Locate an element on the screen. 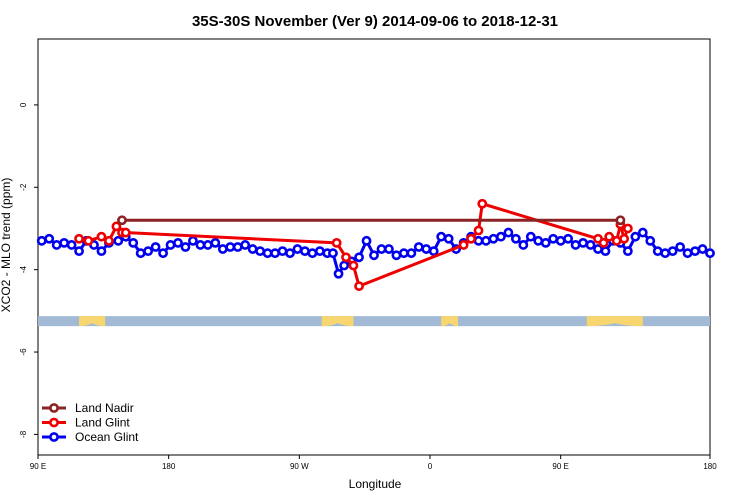 Image resolution: width=750 pixels, height=500 pixels. y-tick-label: -6 is located at coordinates (23, 352).